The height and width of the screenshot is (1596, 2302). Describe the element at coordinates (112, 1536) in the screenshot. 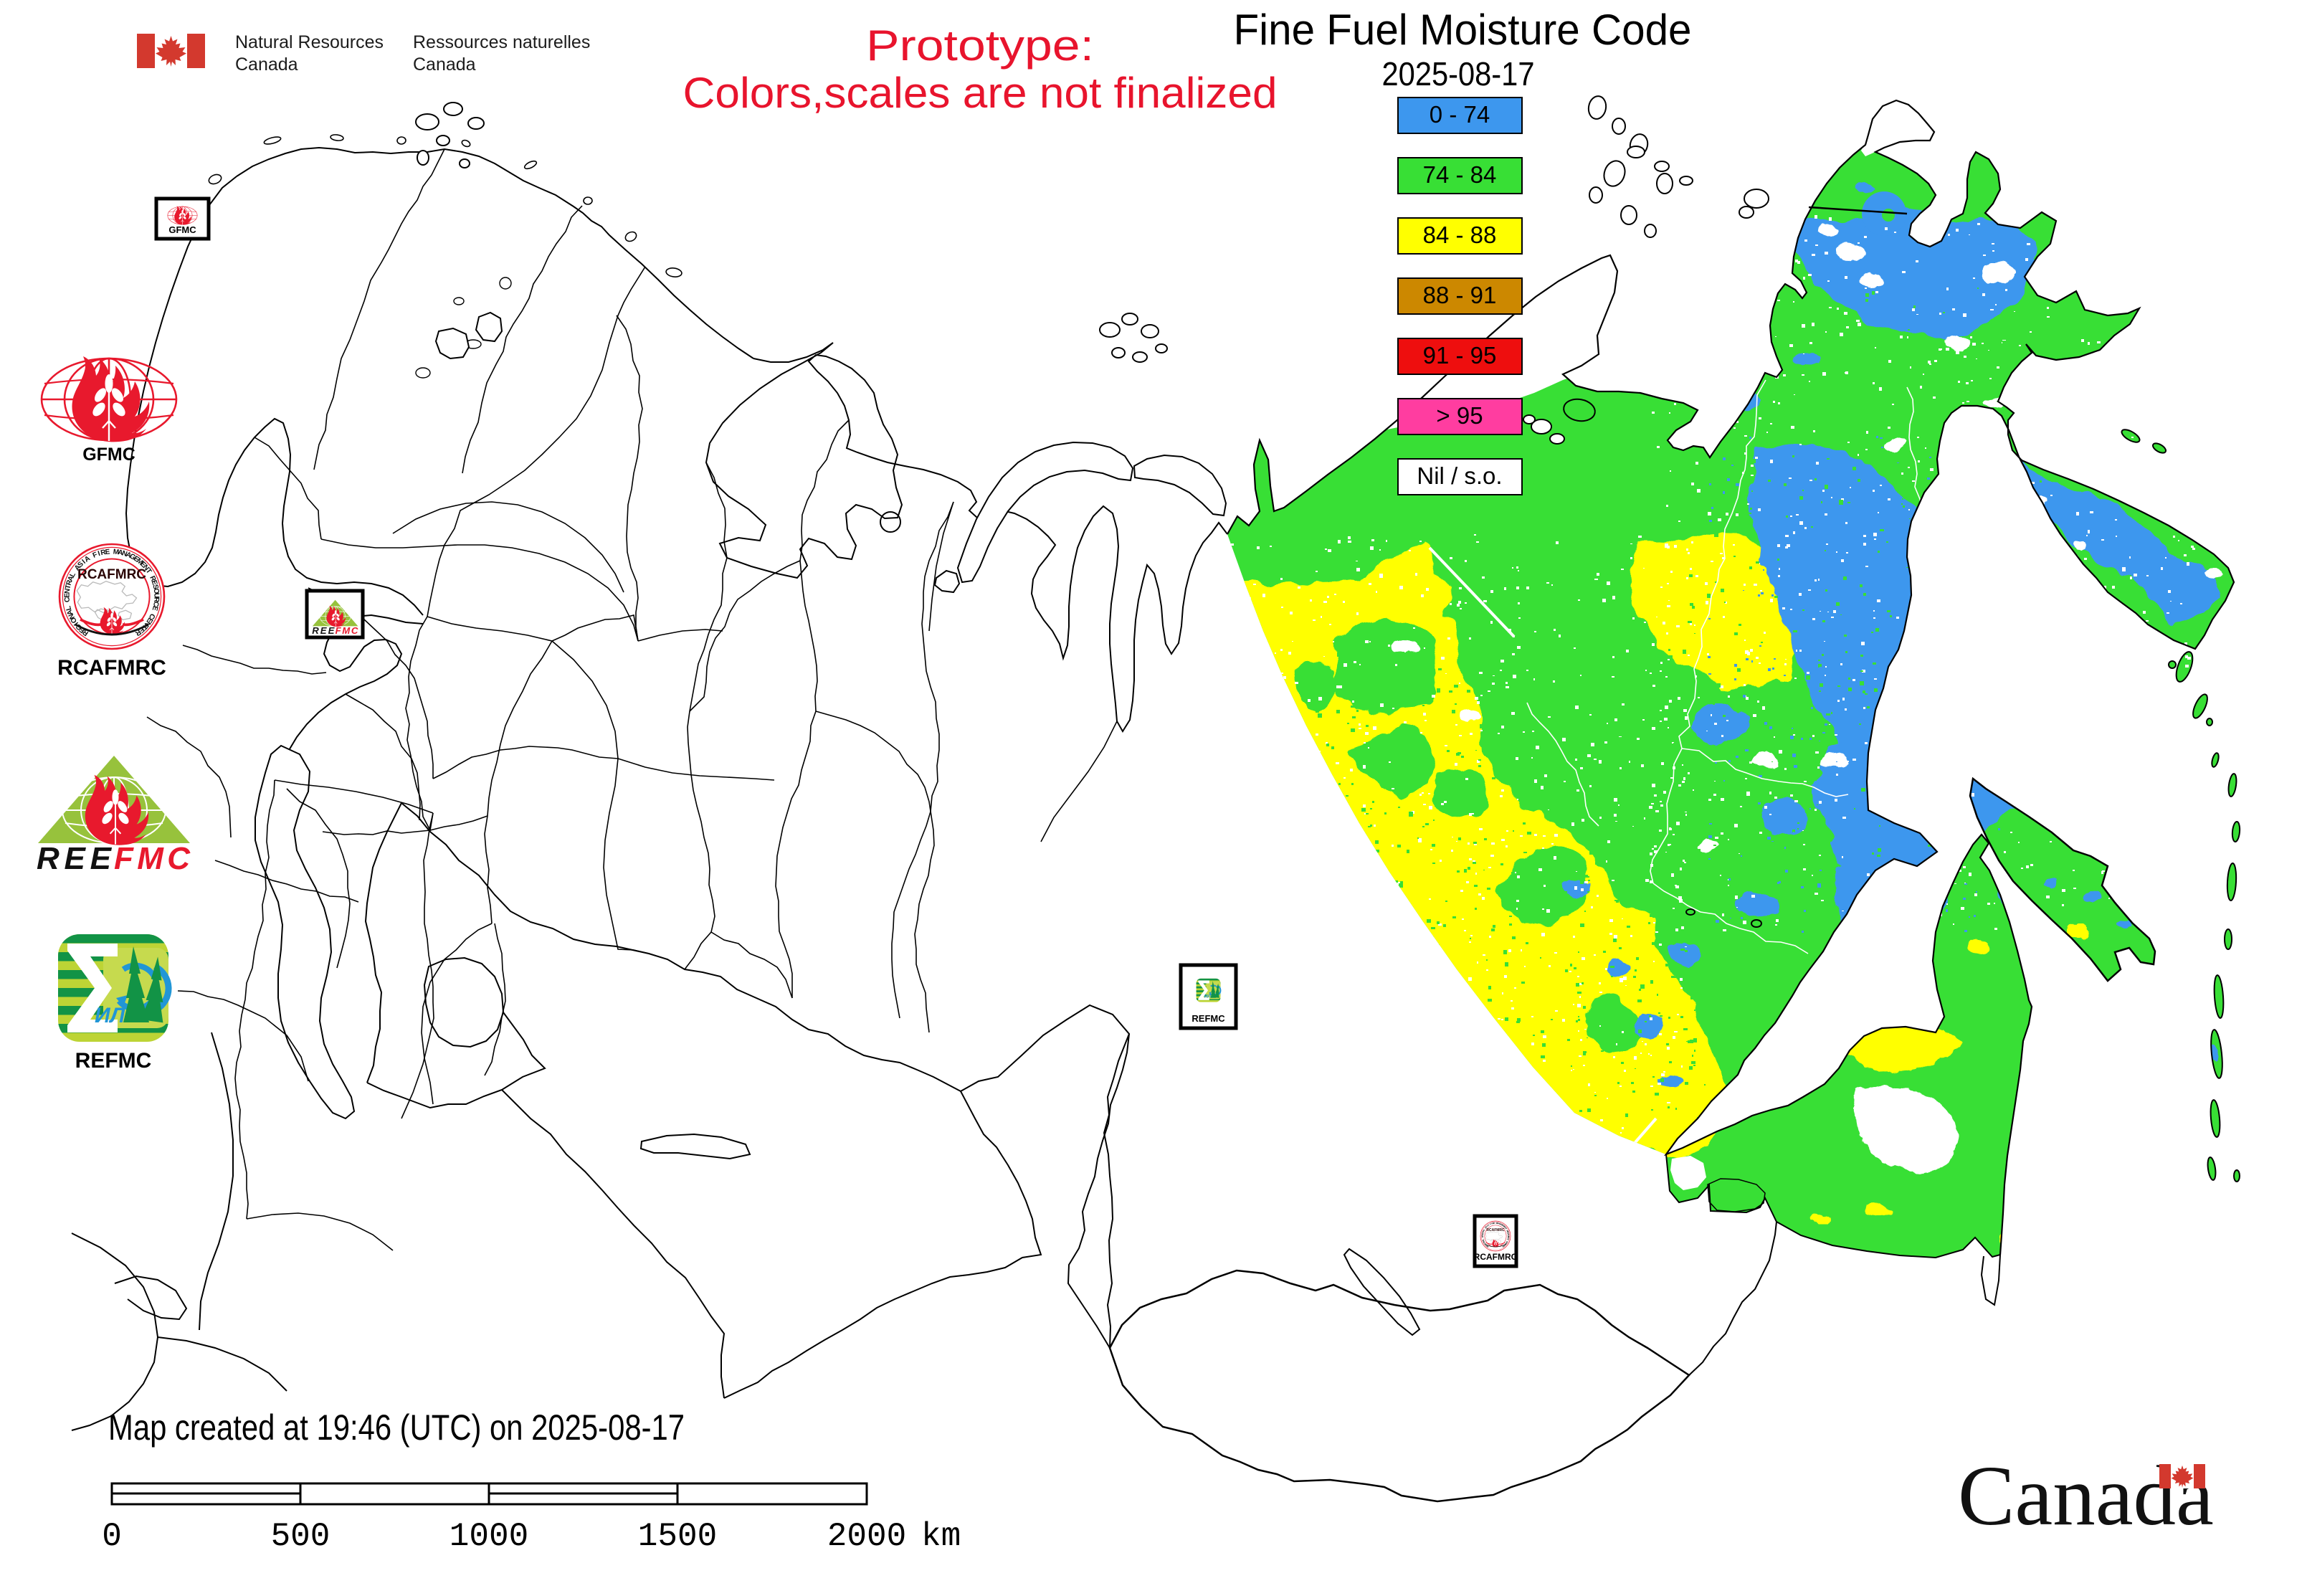

I see `svg-text: 0` at that location.